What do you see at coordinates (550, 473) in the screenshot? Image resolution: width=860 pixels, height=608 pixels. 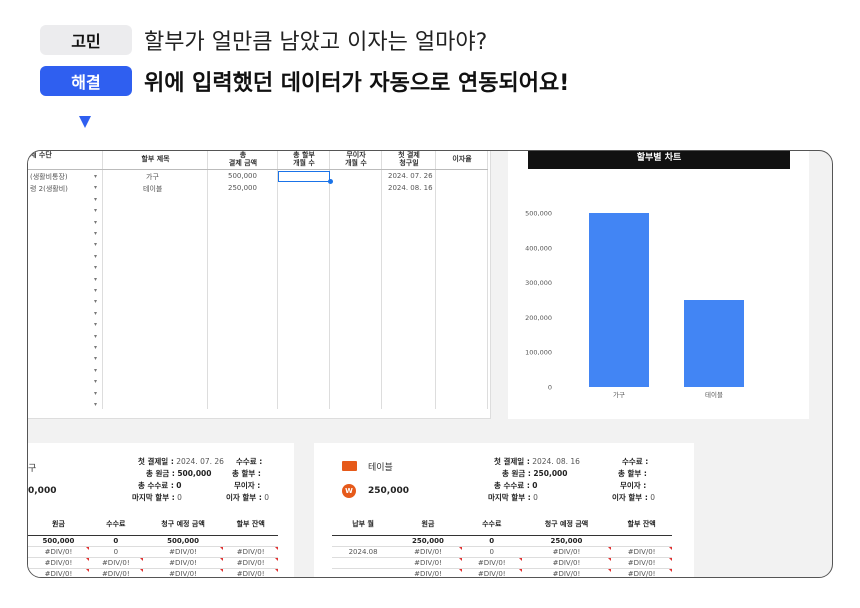 I see `card2-principal-value: 250,000` at bounding box center [550, 473].